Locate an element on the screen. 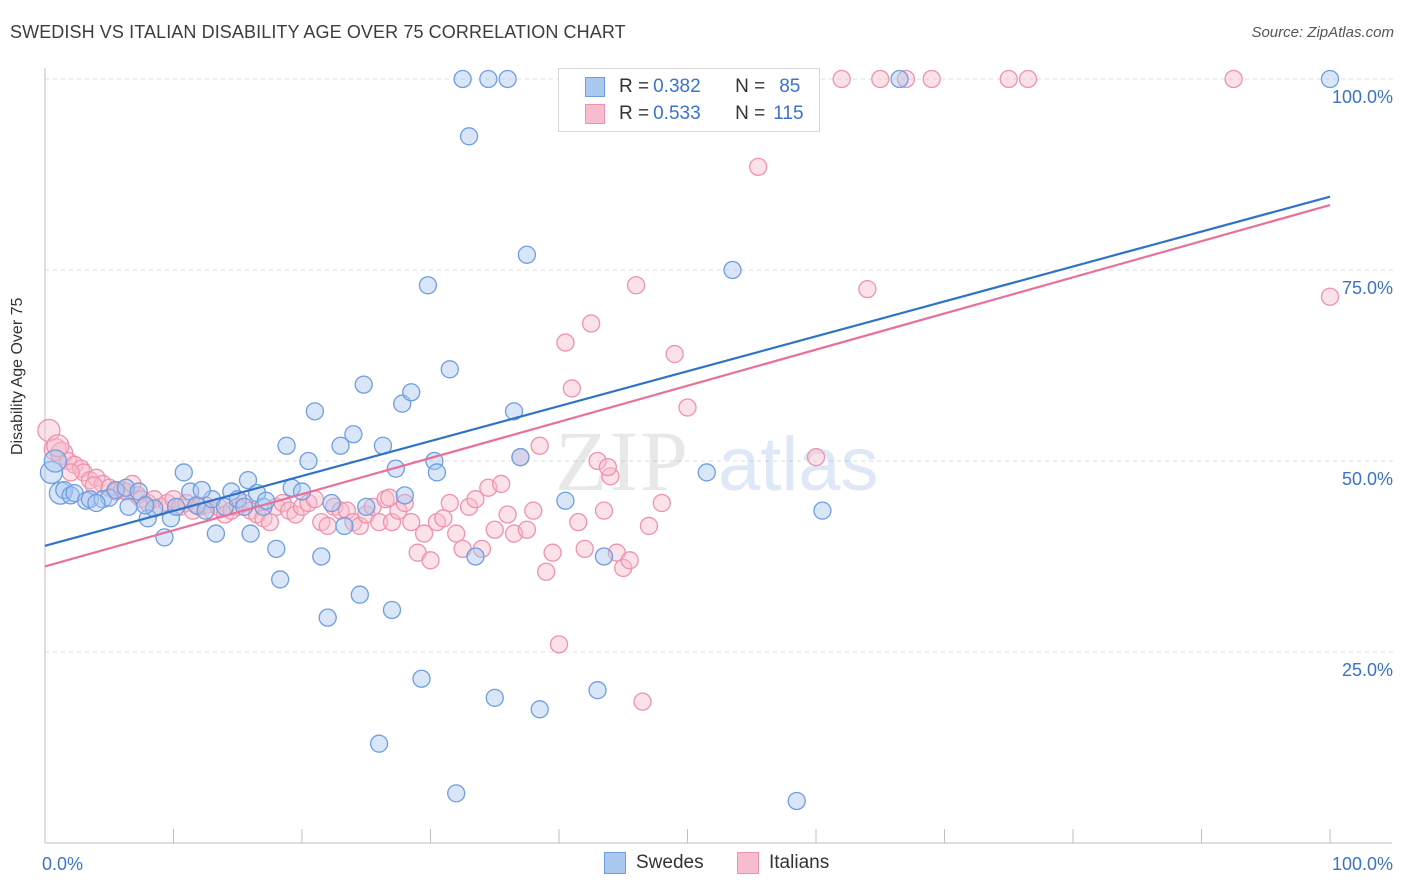 Image resolution: width=1406 pixels, height=892 pixels. swedes-swatch is located at coordinates (595, 87).